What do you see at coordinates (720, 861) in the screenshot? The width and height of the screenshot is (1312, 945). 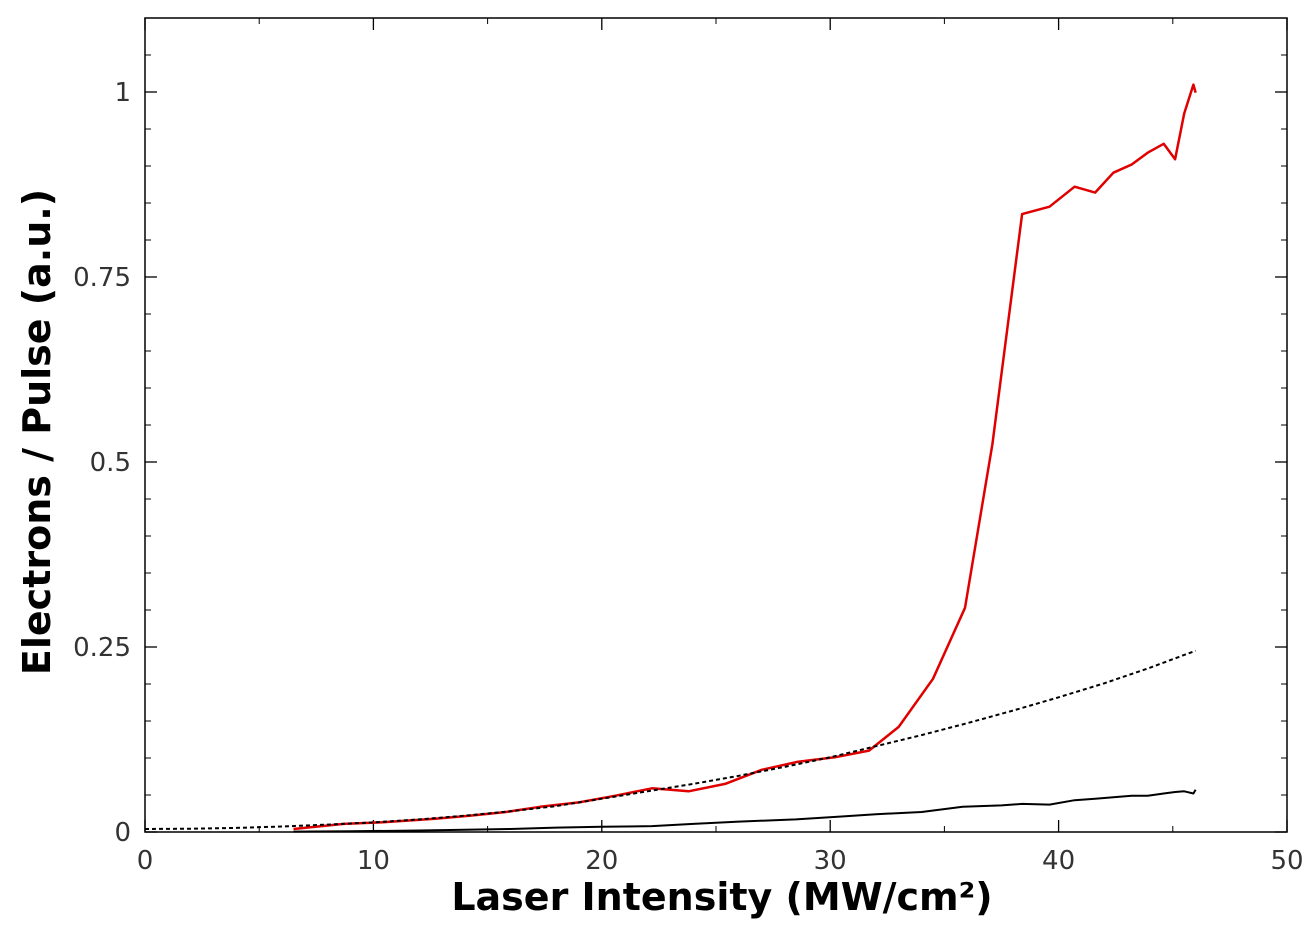 I see `x-tick-labels: 0 10 20 30 40 50` at bounding box center [720, 861].